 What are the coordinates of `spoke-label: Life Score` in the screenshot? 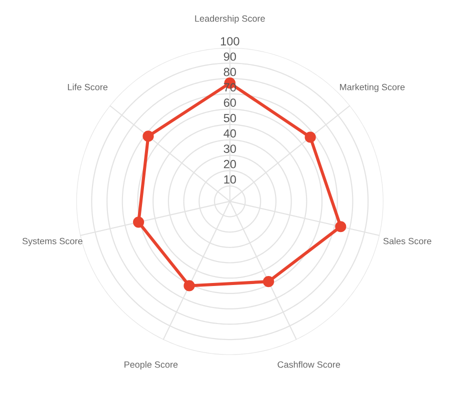 It's located at (88, 87).